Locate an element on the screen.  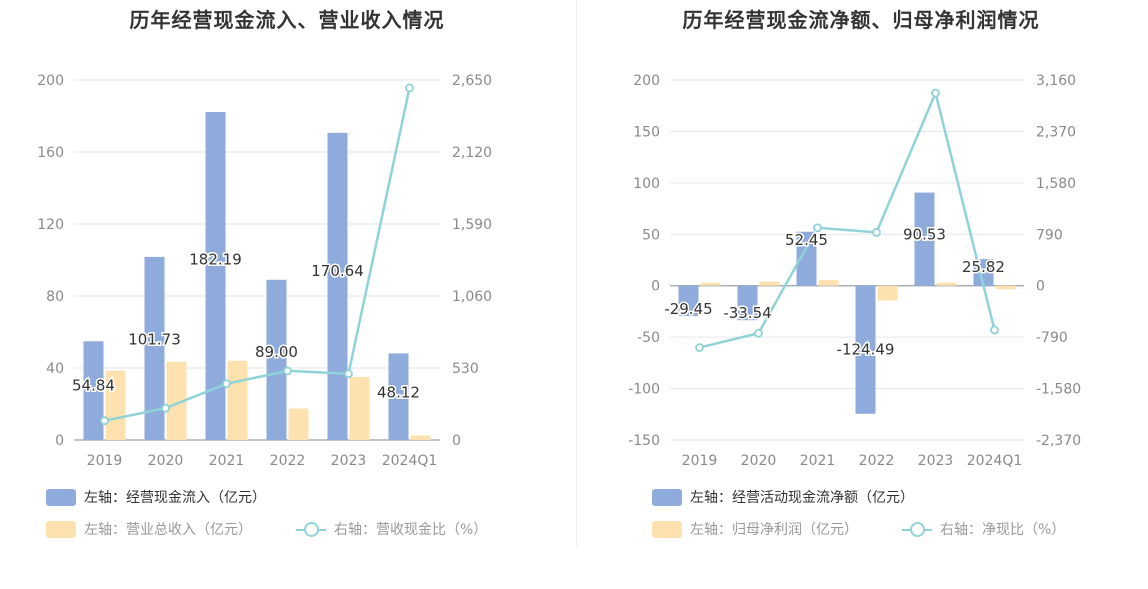
y-tick-right: -1,580 is located at coordinates (1058, 390).